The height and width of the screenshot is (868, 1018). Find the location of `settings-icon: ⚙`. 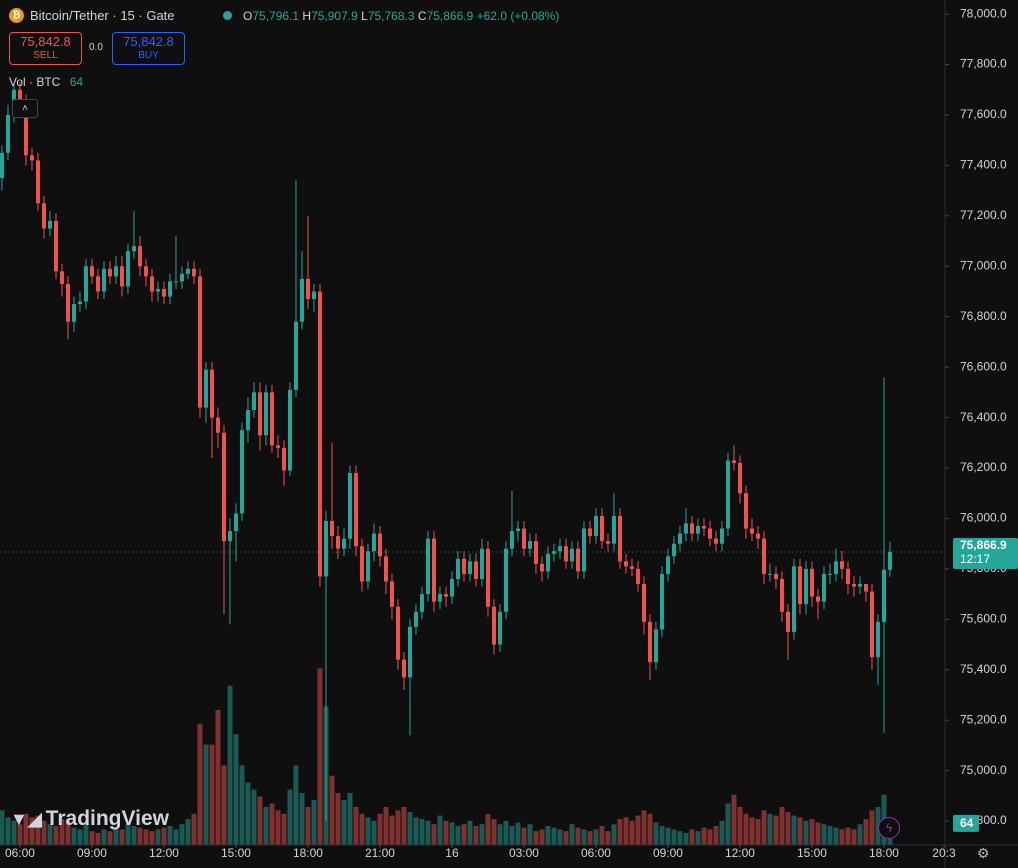

settings-icon: ⚙ is located at coordinates (983, 853).